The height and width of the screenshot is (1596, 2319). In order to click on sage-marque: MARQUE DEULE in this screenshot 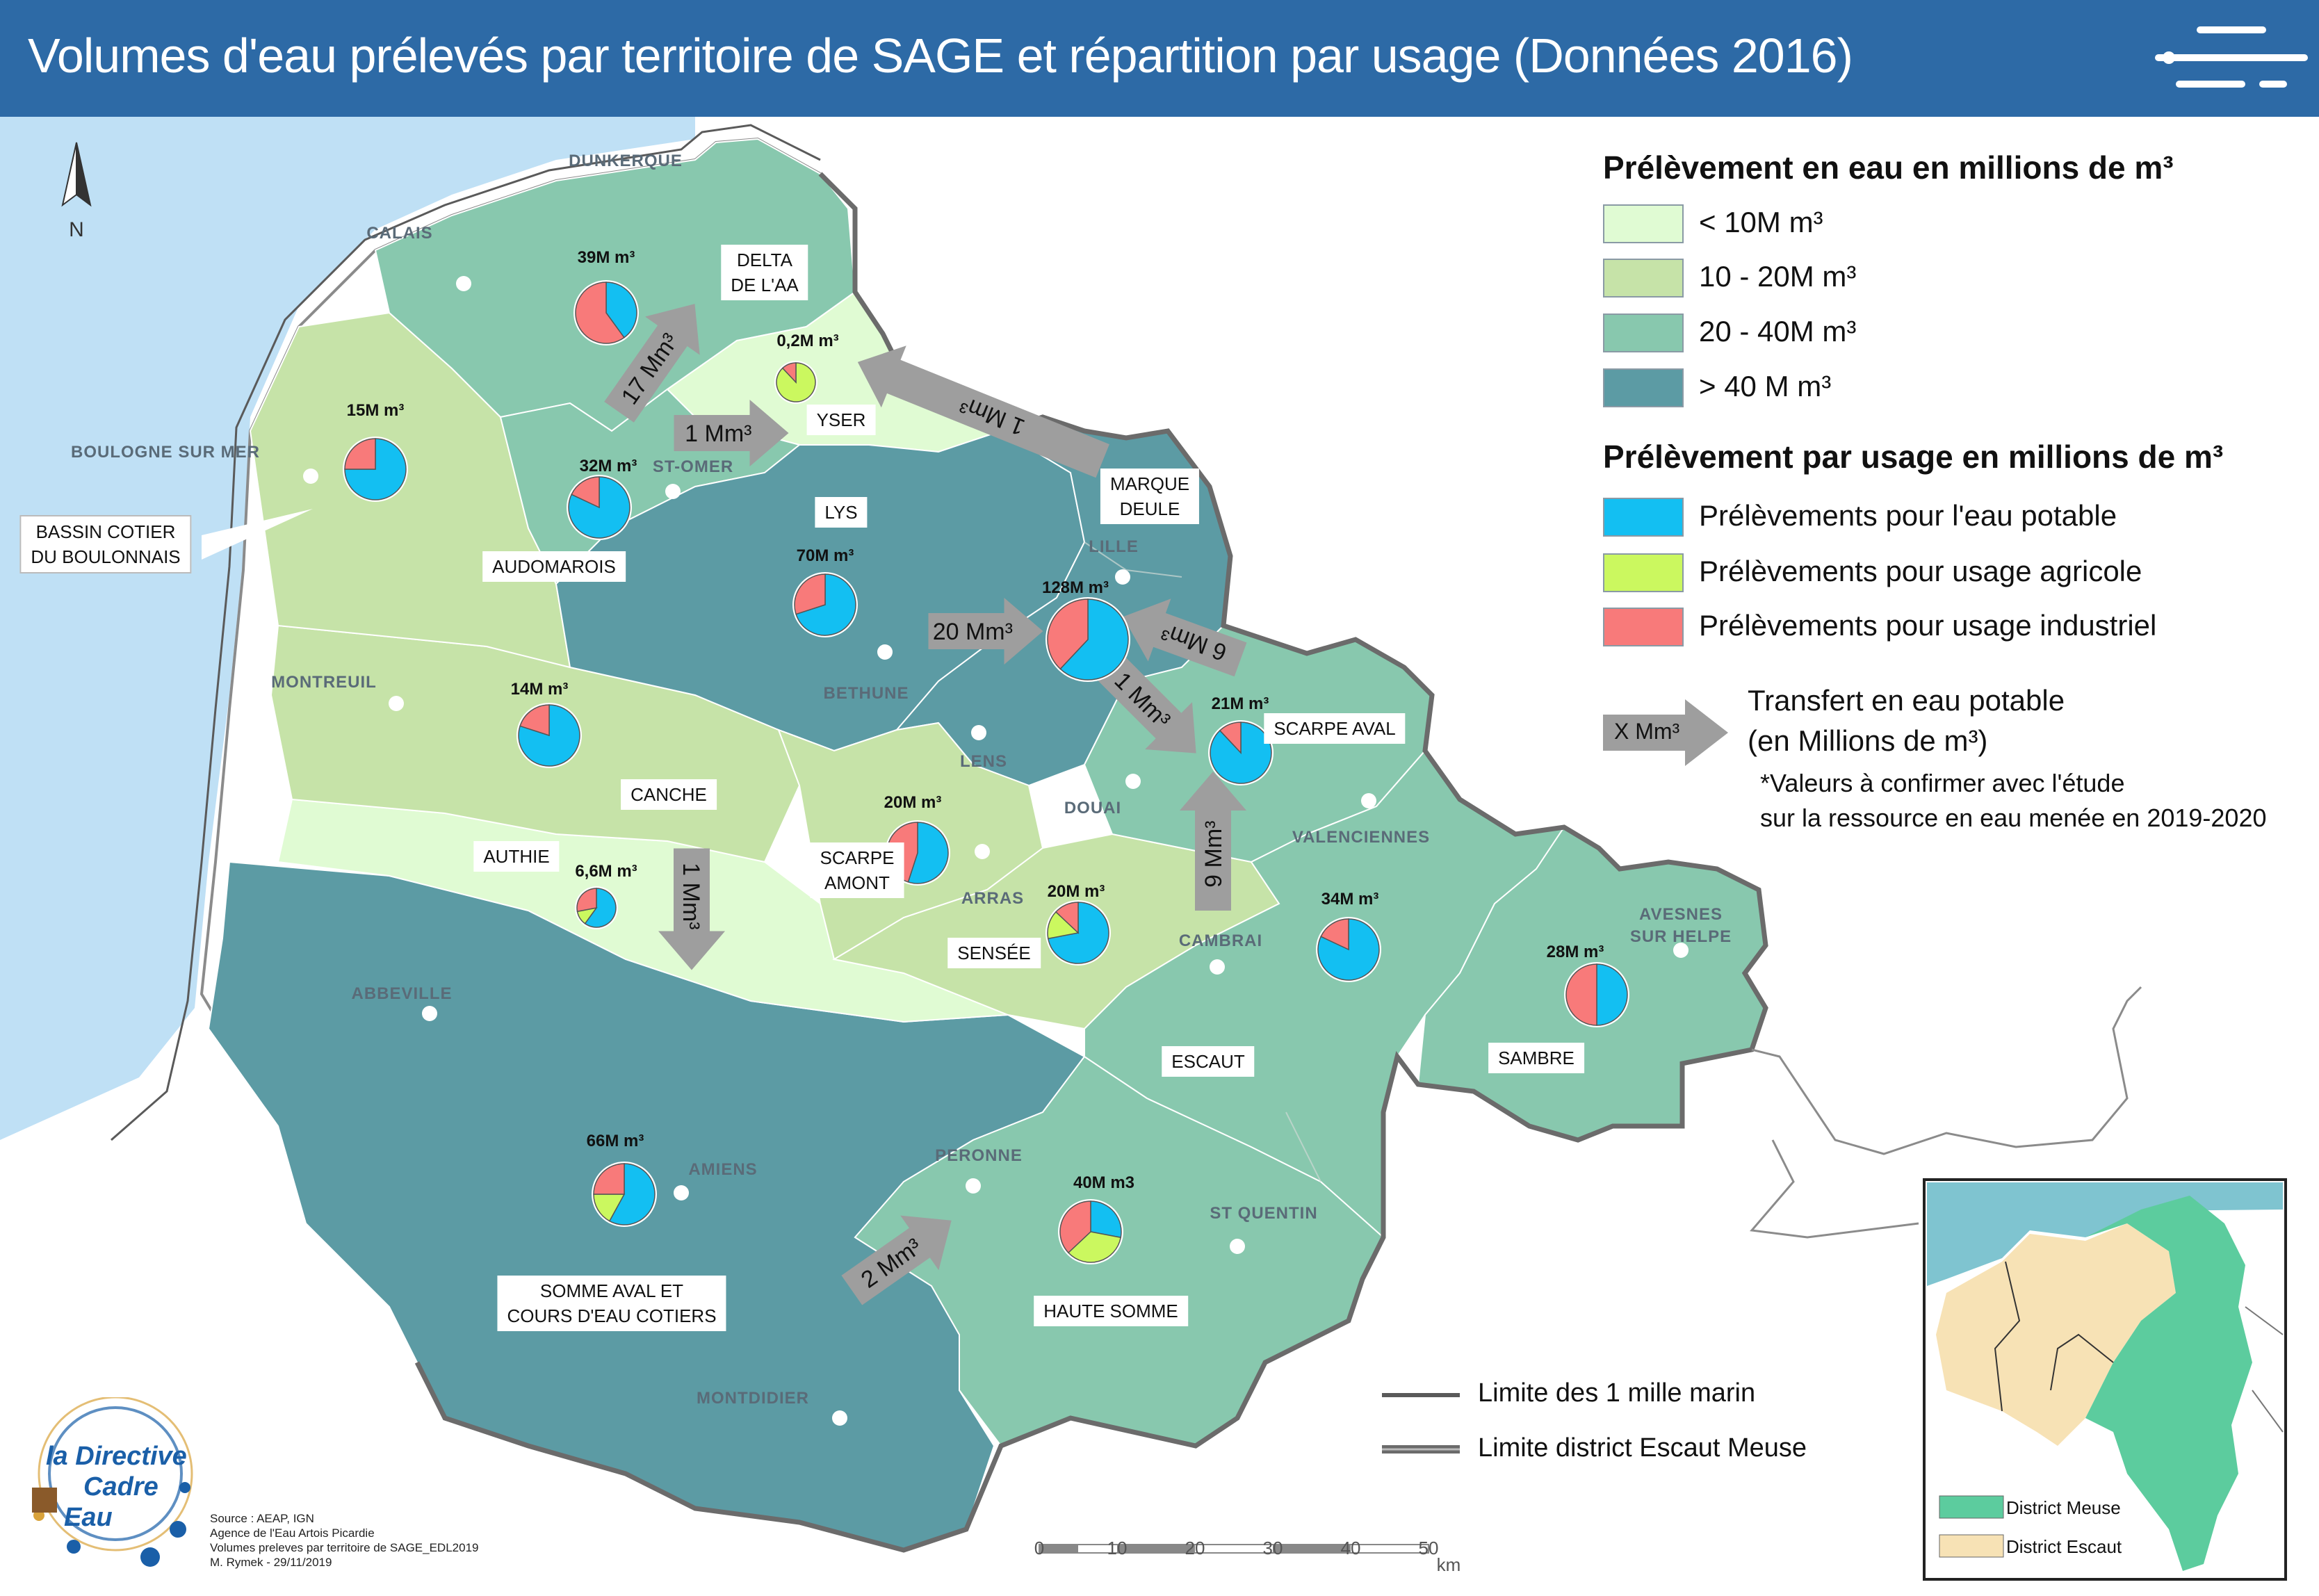, I will do `click(1150, 496)`.